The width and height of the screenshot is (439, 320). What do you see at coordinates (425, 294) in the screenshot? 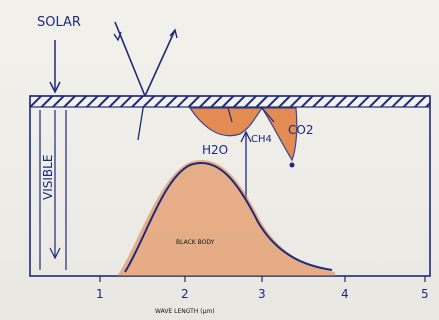
I see `x-tick-5: 5` at bounding box center [425, 294].